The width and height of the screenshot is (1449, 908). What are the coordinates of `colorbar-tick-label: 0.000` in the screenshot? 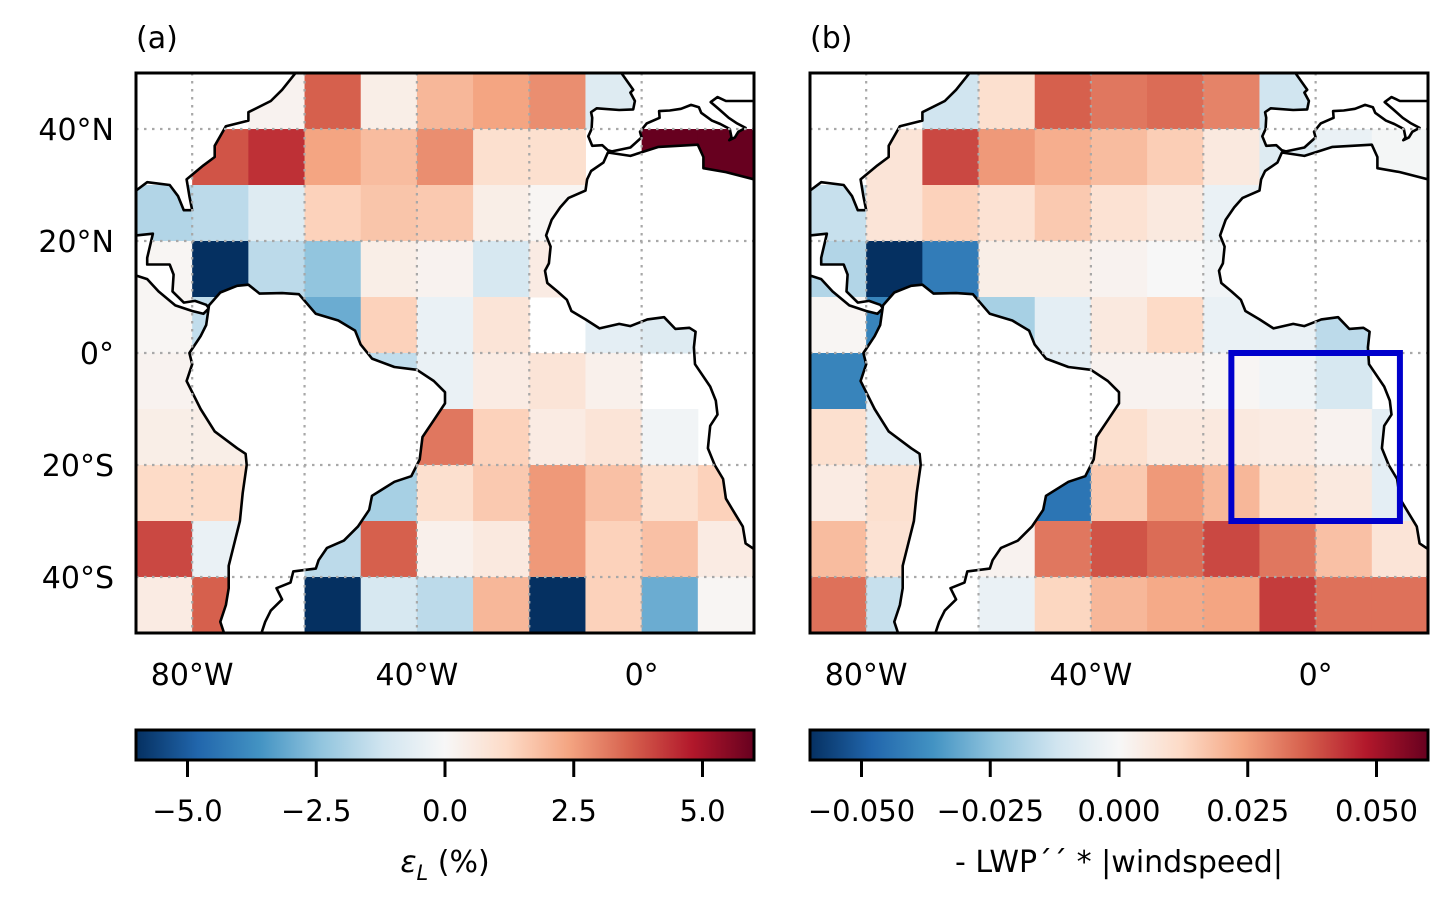 It's located at (1118, 811).